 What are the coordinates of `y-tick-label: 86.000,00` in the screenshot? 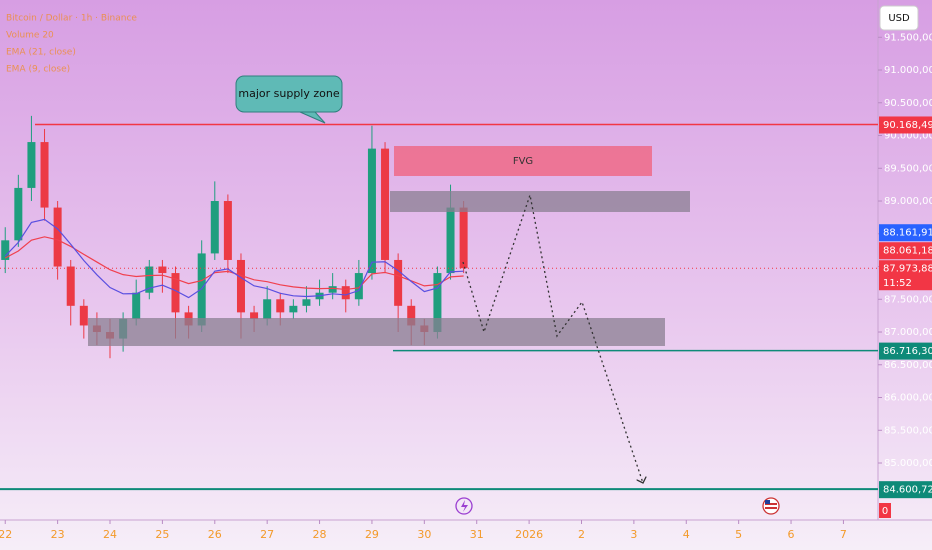 It's located at (908, 398).